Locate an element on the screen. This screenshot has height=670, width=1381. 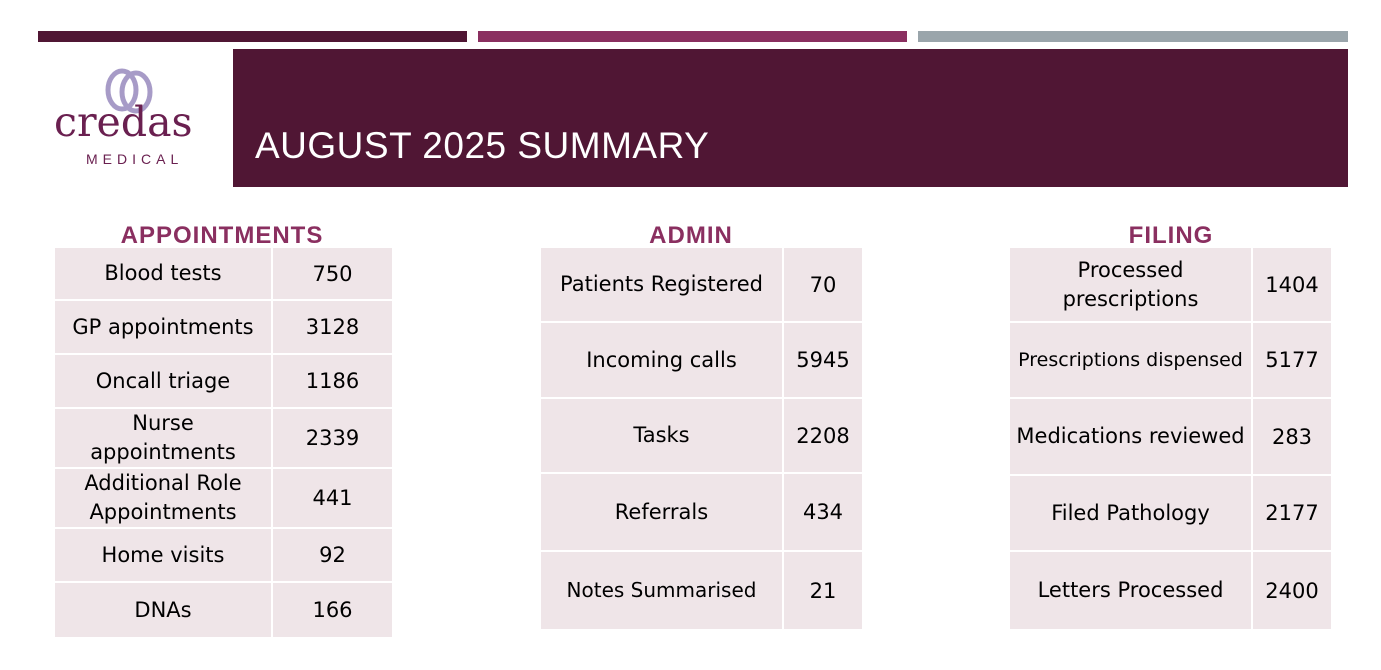
table-row: Blood tests 750 is located at coordinates (223, 273).